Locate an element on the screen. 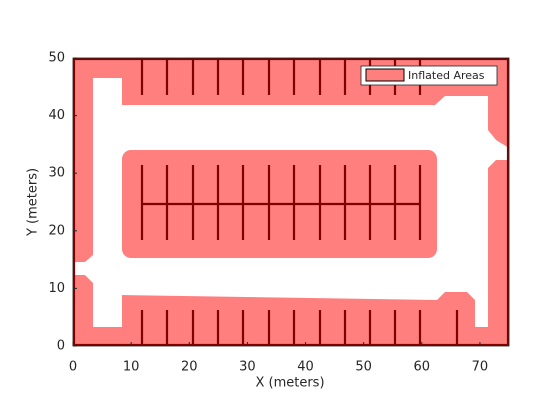 This screenshot has height=420, width=560. y-tick-label: 20 is located at coordinates (56, 230).